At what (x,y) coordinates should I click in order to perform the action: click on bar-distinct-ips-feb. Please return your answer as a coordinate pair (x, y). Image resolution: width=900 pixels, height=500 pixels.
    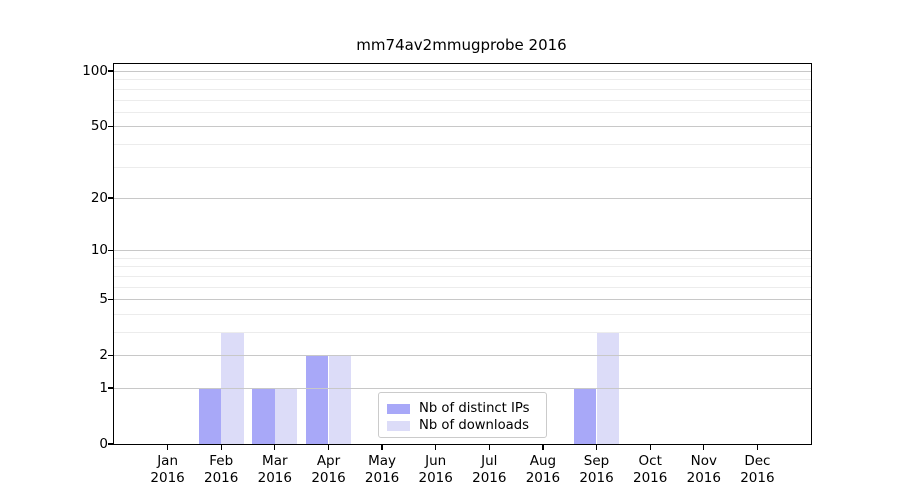
    Looking at the image, I should click on (210, 416).